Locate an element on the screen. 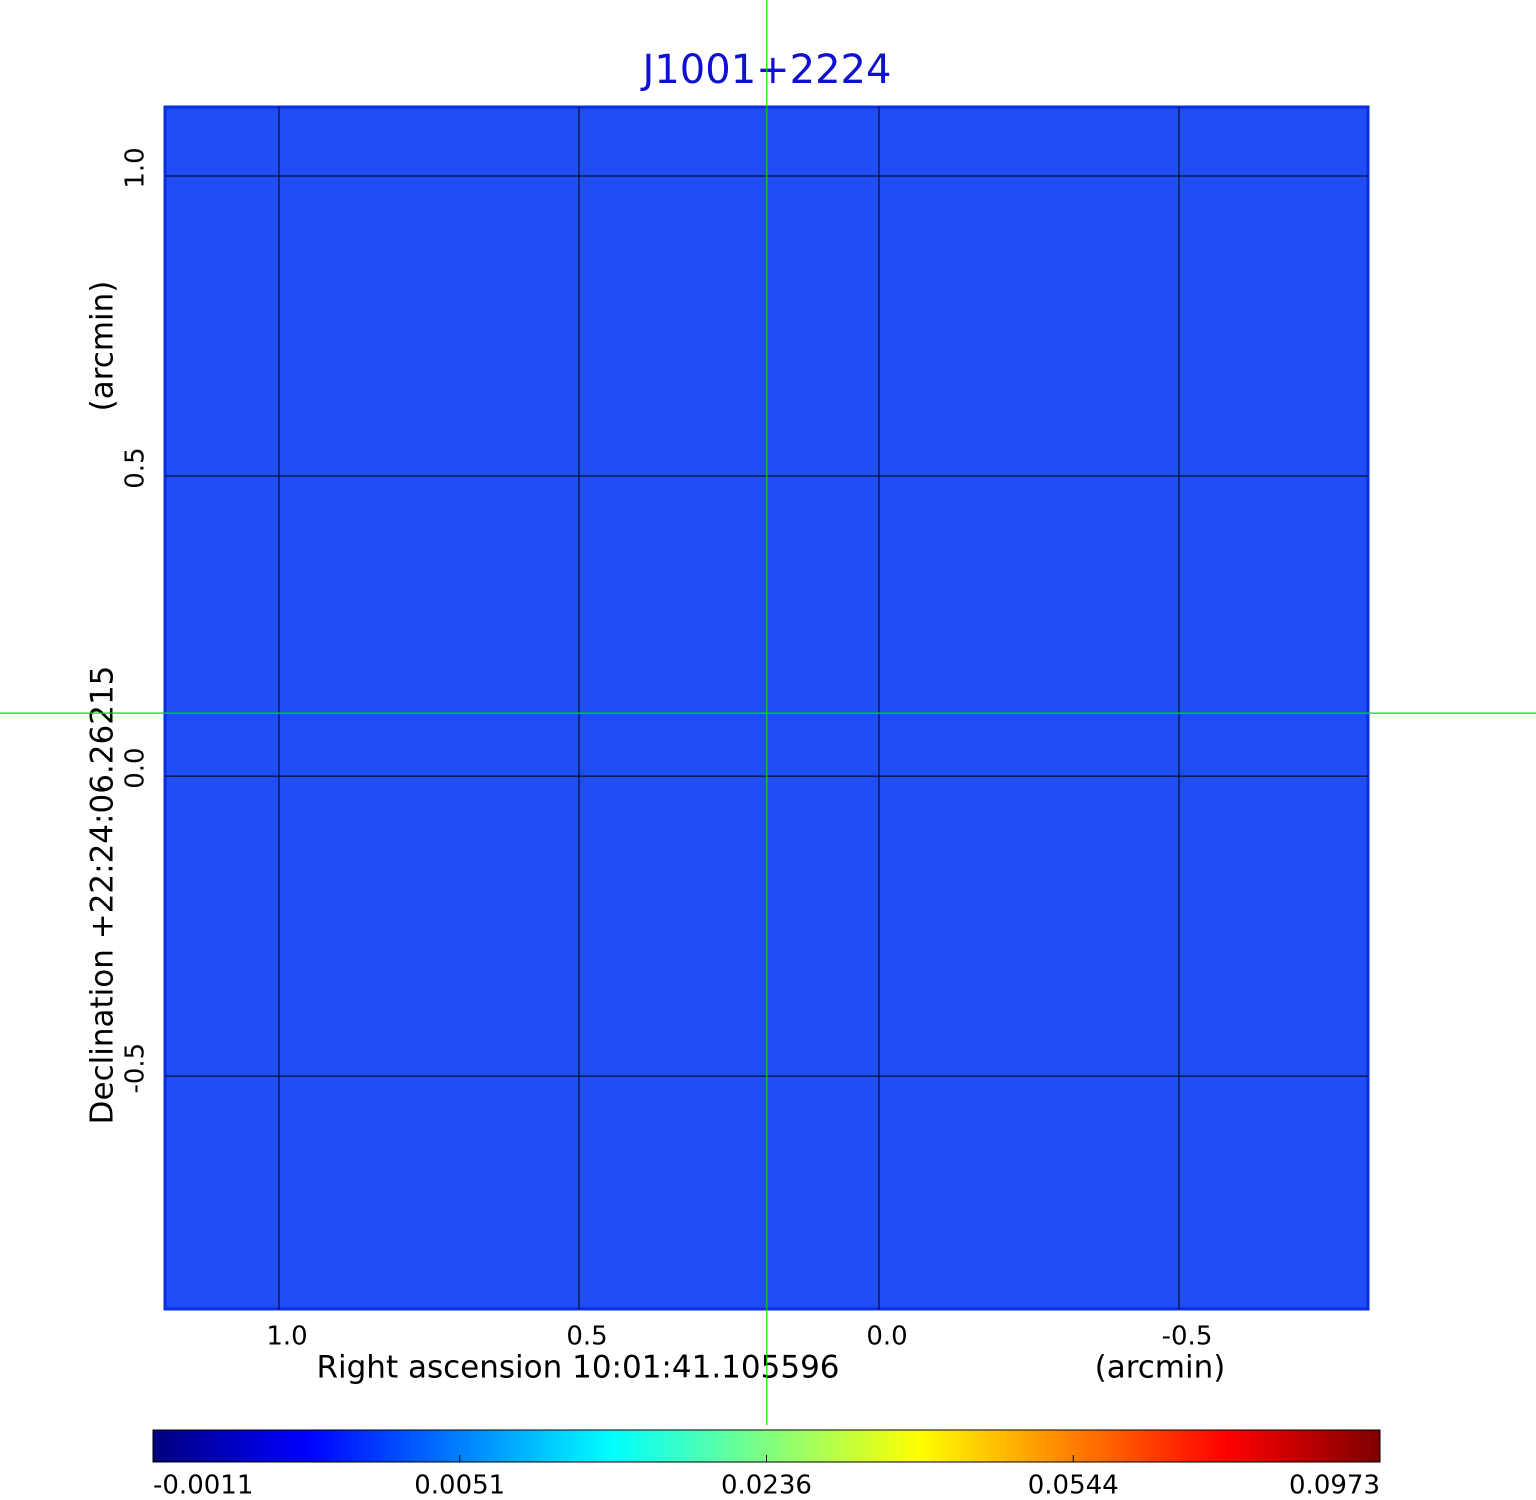  y-tick-label: 0.0 is located at coordinates (136, 767).